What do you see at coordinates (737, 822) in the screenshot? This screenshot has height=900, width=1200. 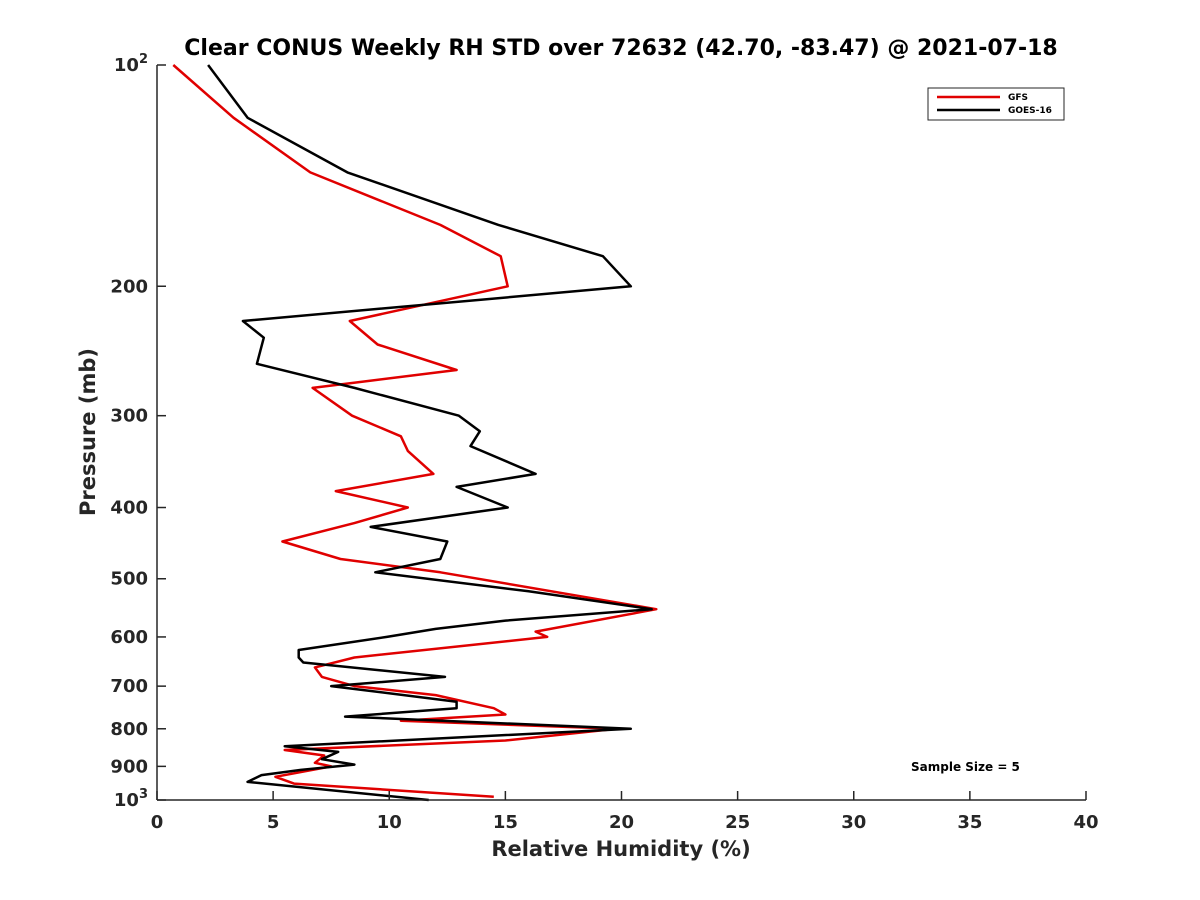 I see `x-tick-label: 25` at bounding box center [737, 822].